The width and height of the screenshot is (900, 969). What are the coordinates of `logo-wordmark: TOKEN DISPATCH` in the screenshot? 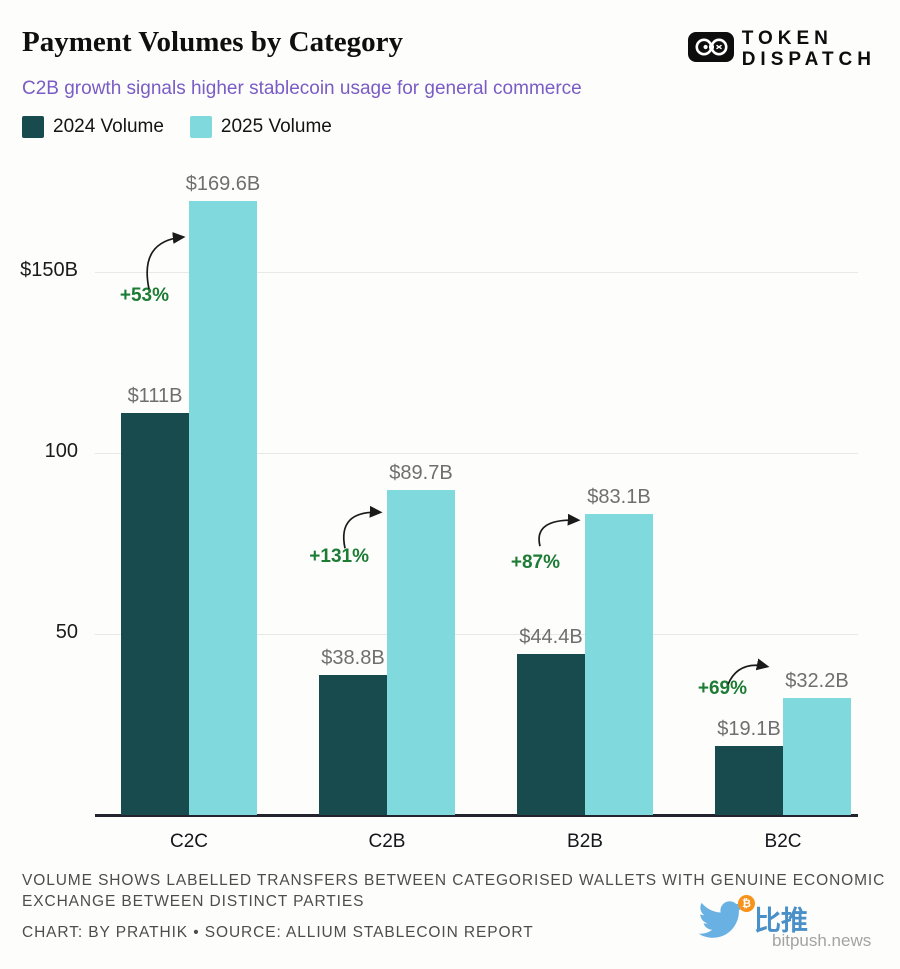 It's located at (809, 49).